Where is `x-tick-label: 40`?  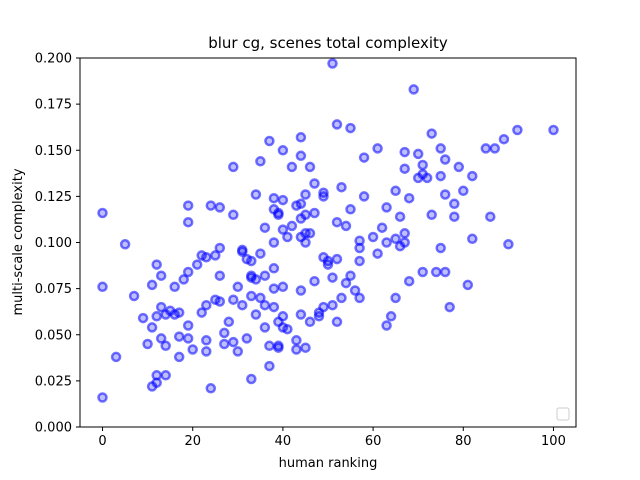 x-tick-label: 40 is located at coordinates (283, 441).